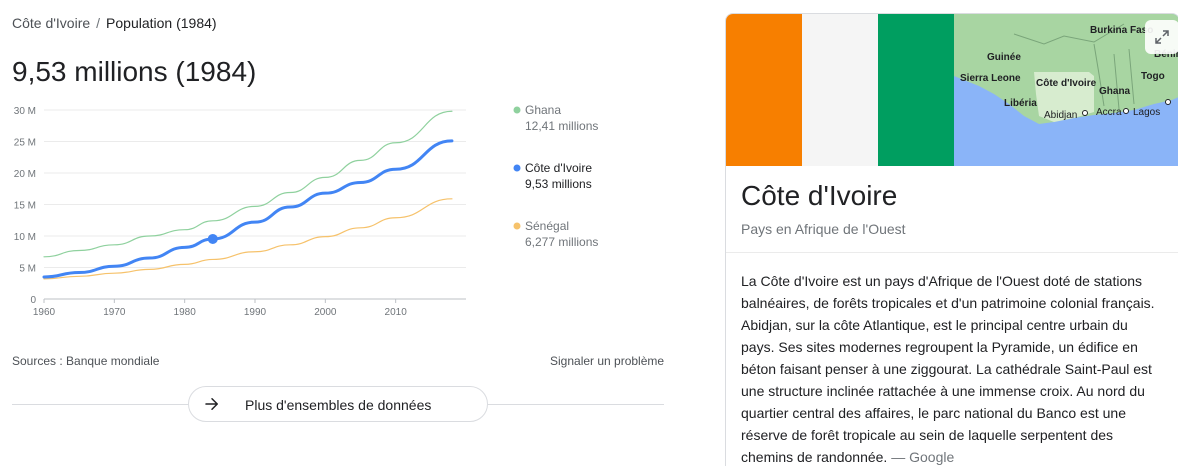 The width and height of the screenshot is (1178, 466). I want to click on flag-image, so click(840, 90).